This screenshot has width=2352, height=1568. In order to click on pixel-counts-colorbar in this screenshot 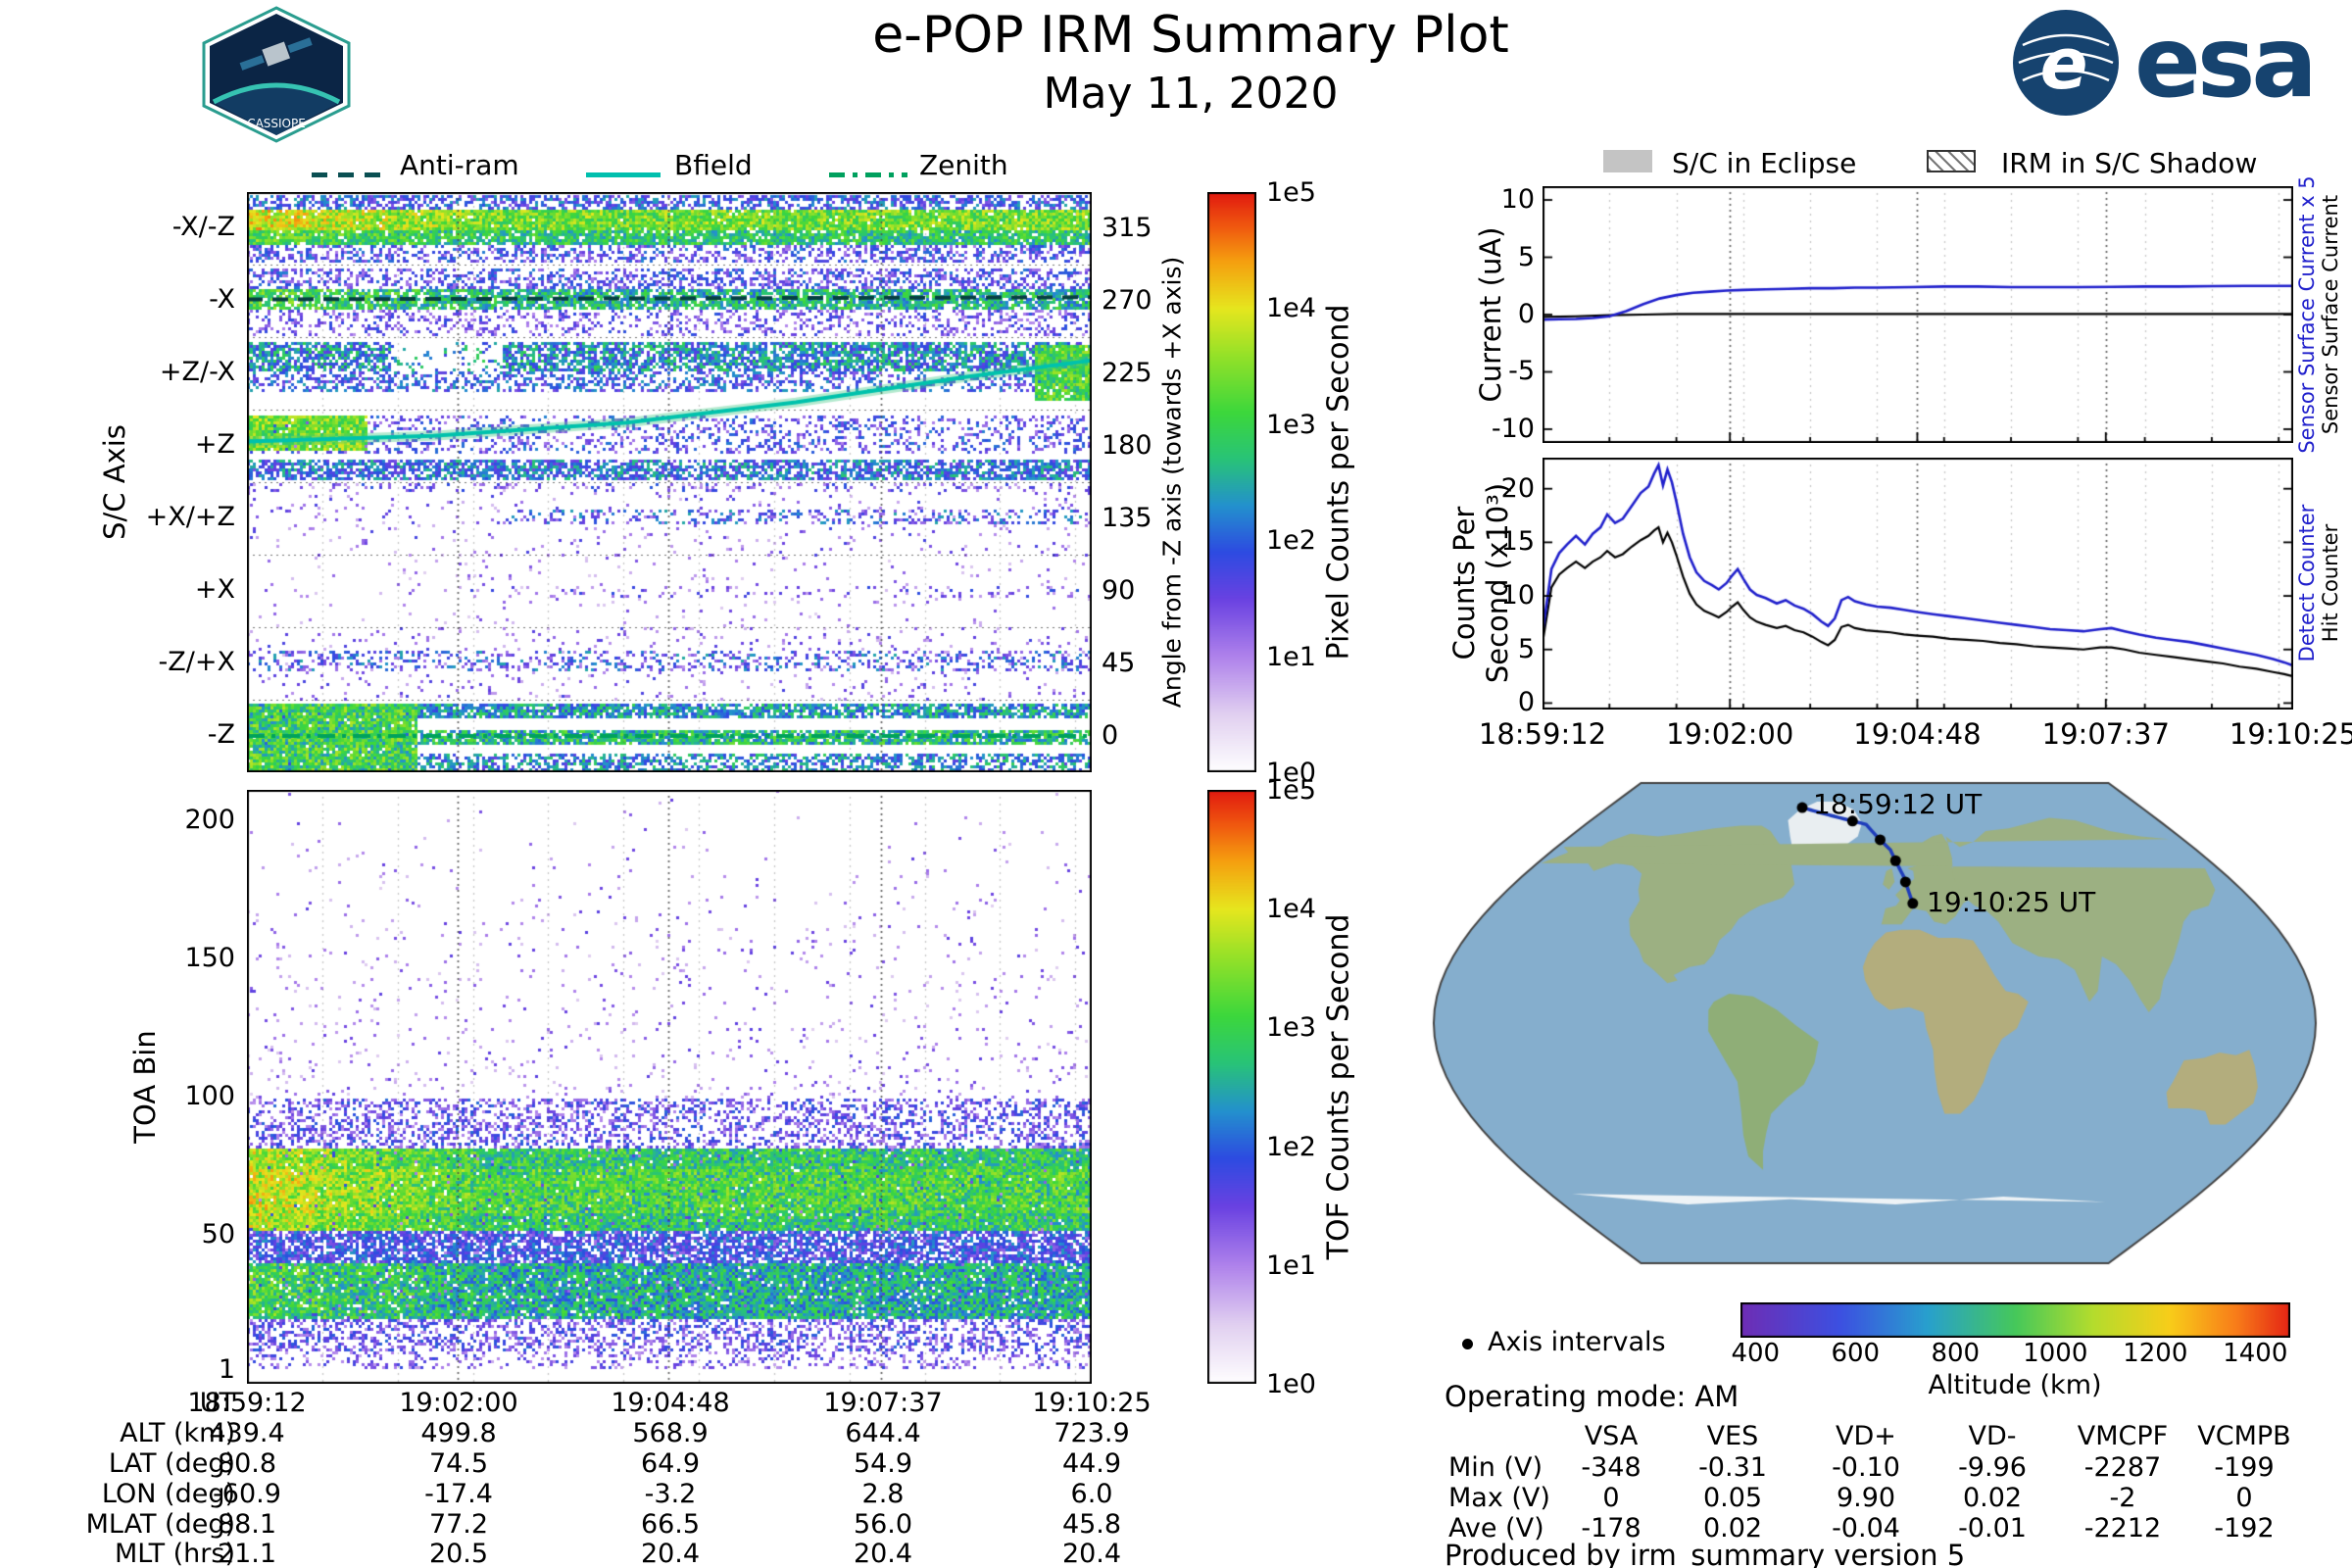, I will do `click(1231, 482)`.